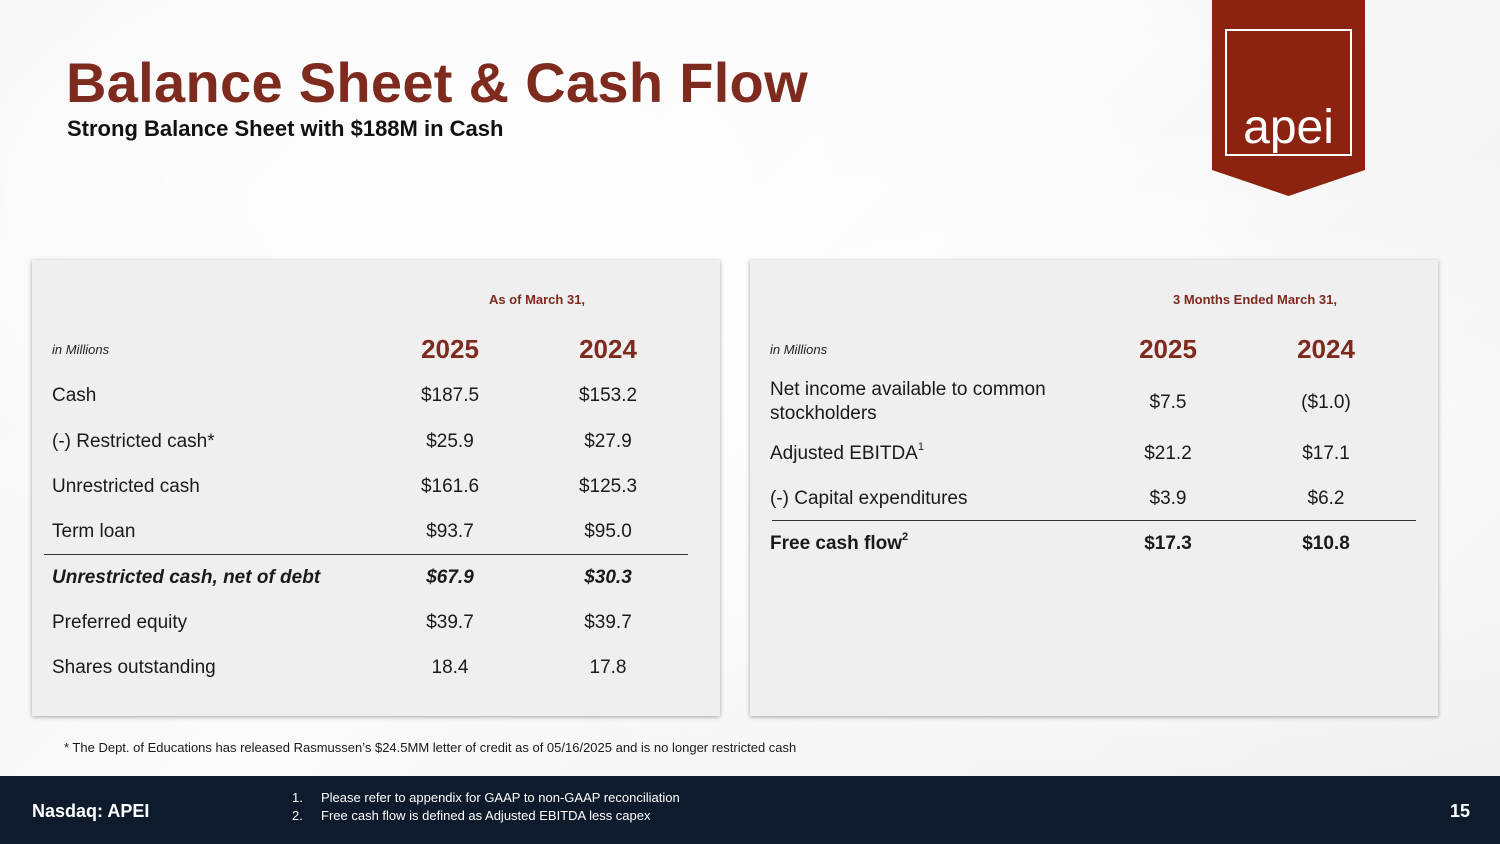  I want to click on row-label: Term loan, so click(94, 531).